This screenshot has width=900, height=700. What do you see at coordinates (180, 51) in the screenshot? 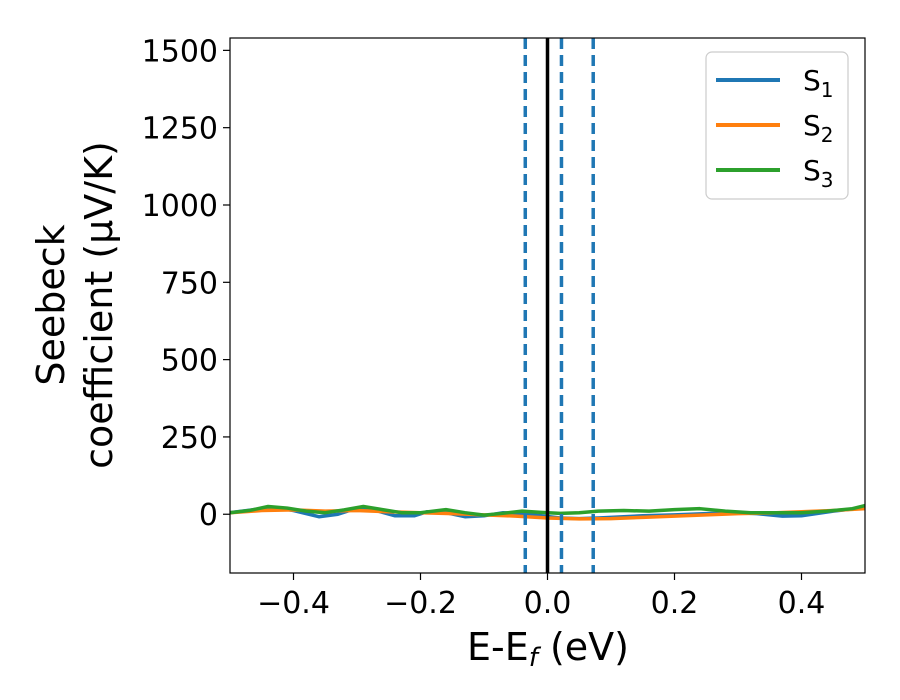
I see `y-tick-label: 1500` at bounding box center [180, 51].